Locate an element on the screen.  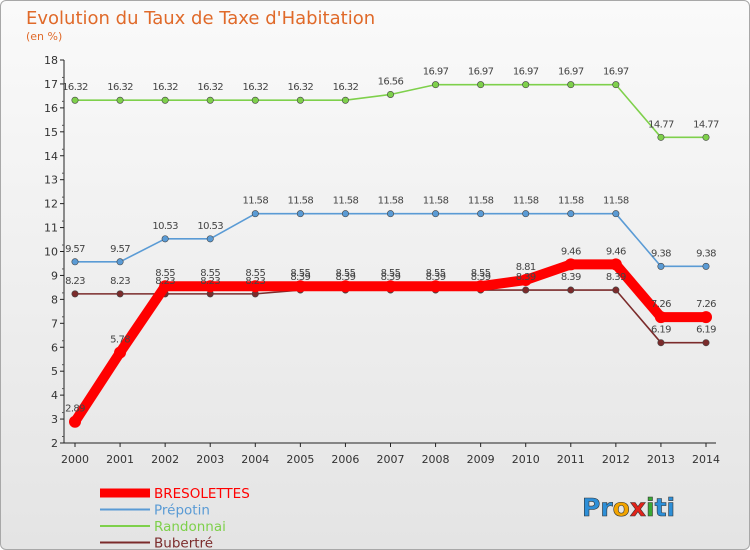
legend-label: Randonnai is located at coordinates (190, 527).